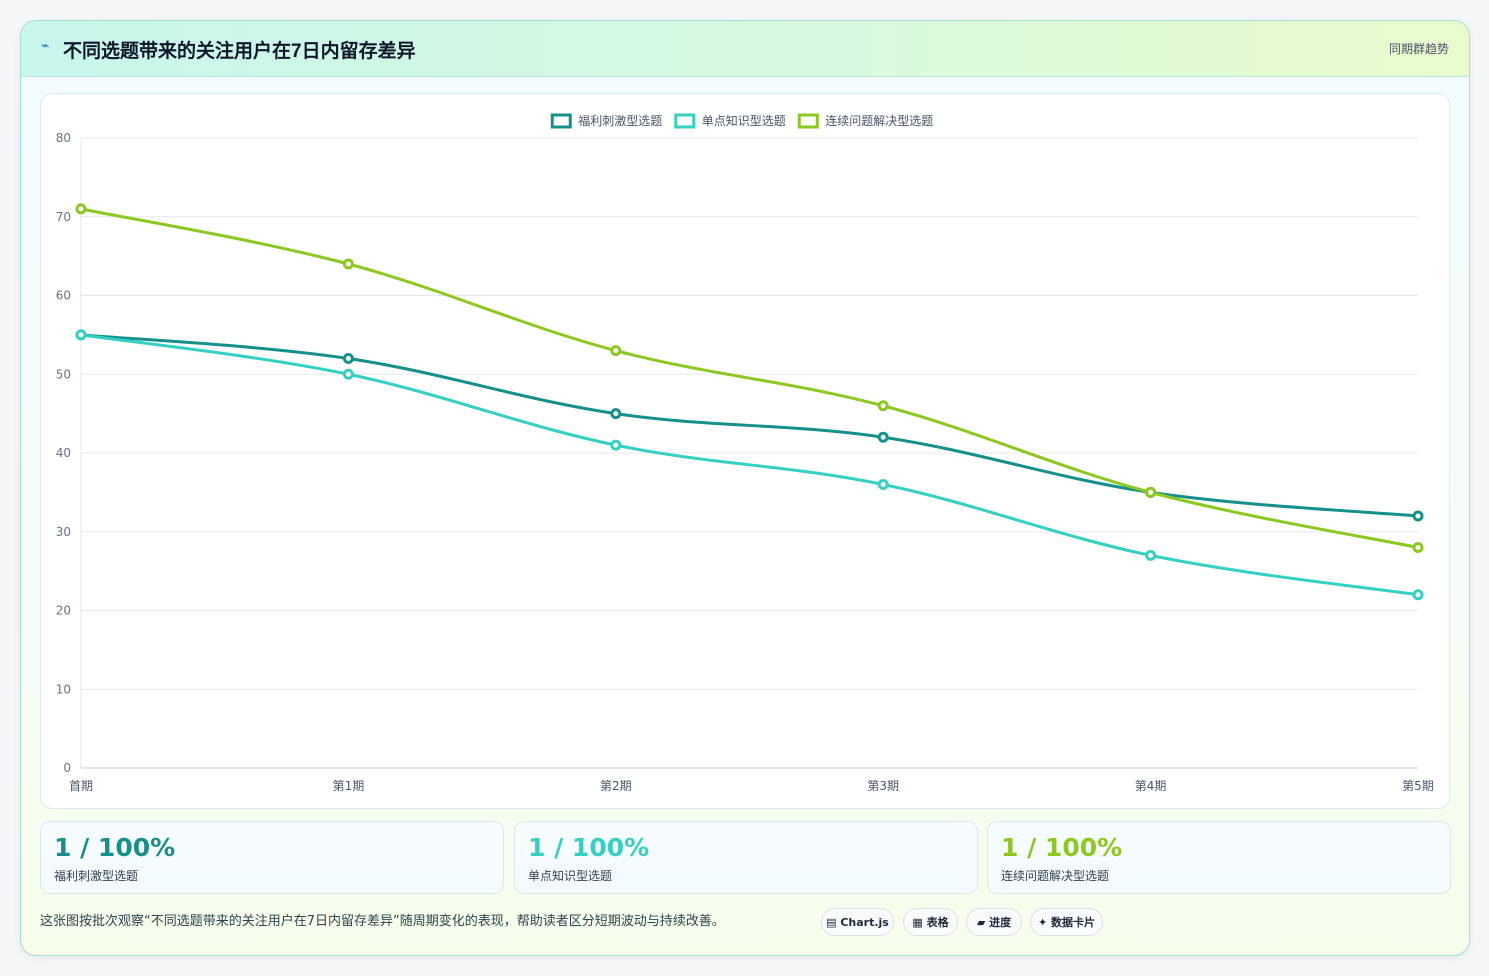  I want to click on y-tick-label: 0, so click(67, 768).